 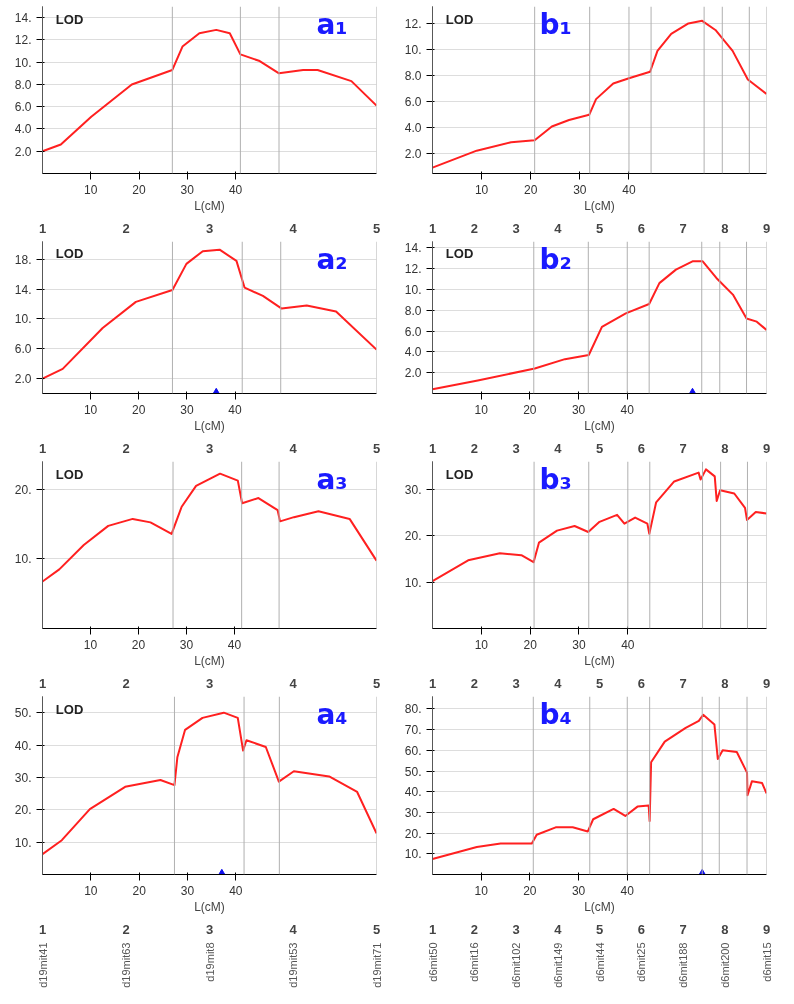 What do you see at coordinates (683, 965) in the screenshot?
I see `text: d6mit188` at bounding box center [683, 965].